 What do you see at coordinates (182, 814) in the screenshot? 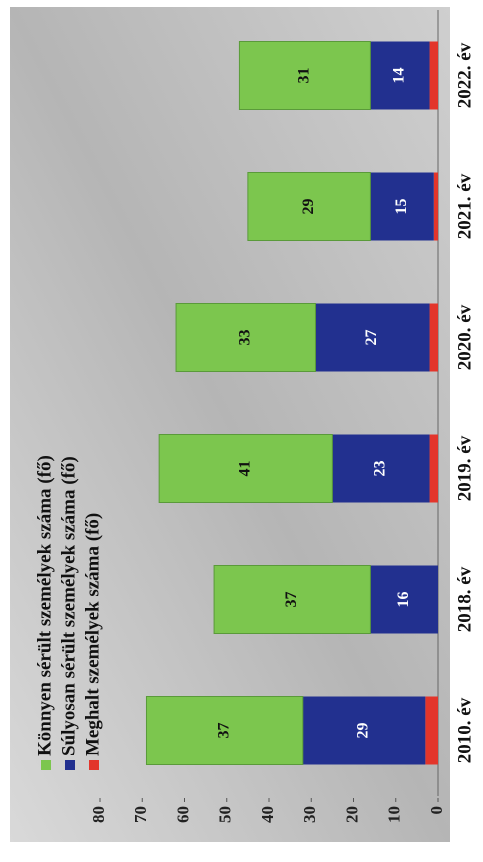
I see `y-tick-label: 60` at bounding box center [182, 814].